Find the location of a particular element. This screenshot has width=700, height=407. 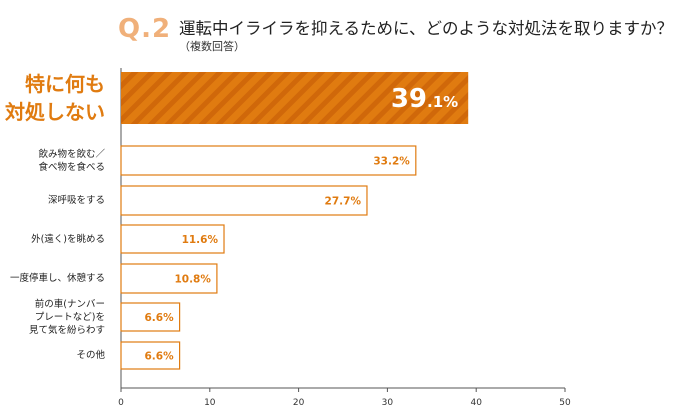

bar-value-label: 27.7% is located at coordinates (343, 202).